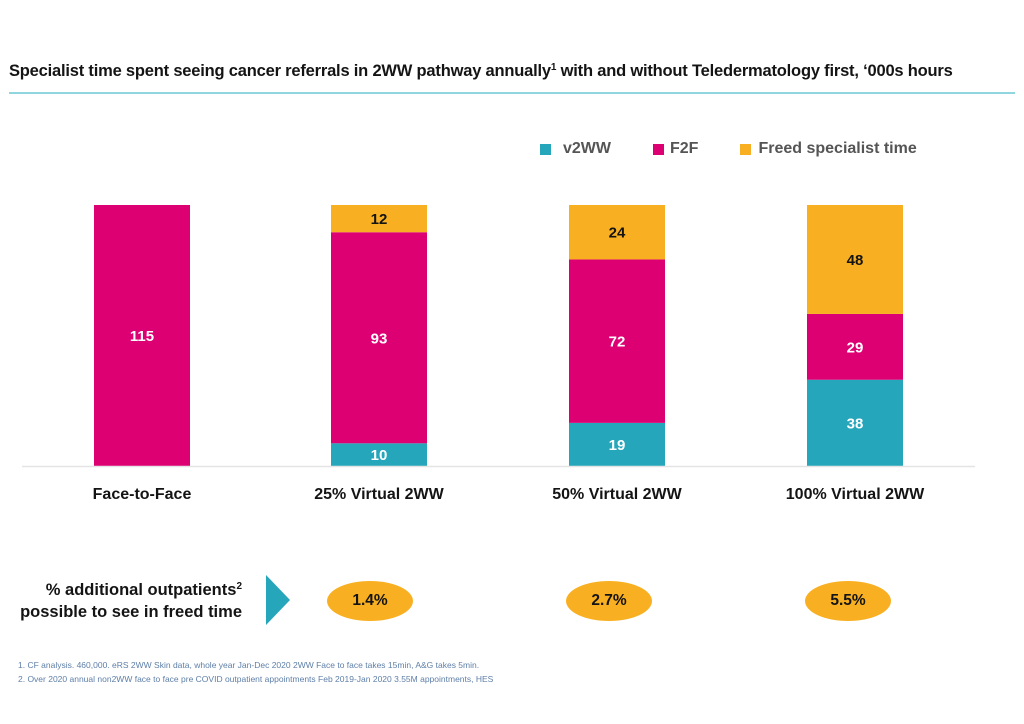  I want to click on data-label-v2ww-25-virtual-2ww: 10, so click(379, 455).